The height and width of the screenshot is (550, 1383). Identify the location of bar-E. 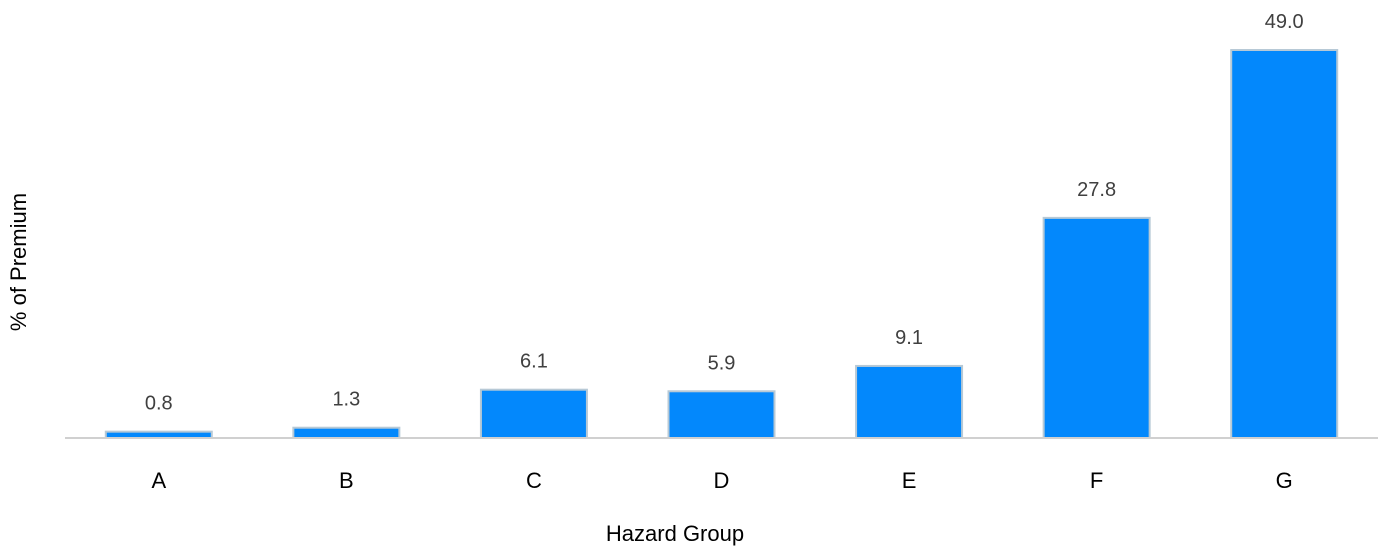
(909, 402).